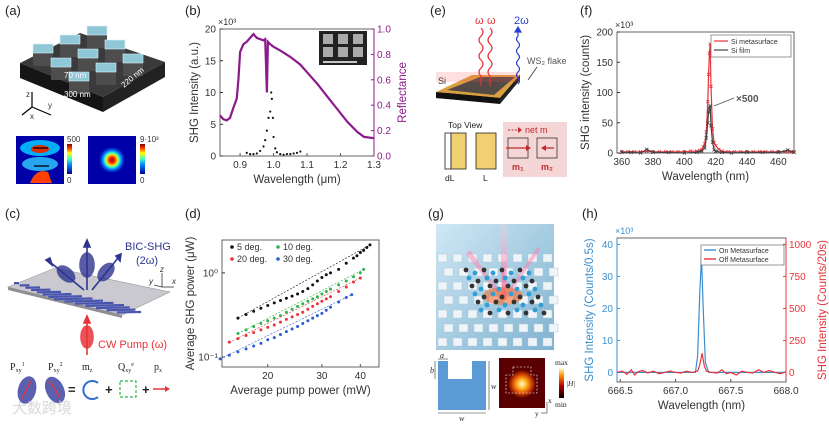  I want to click on y-tick-label: 10, so click(211, 93).